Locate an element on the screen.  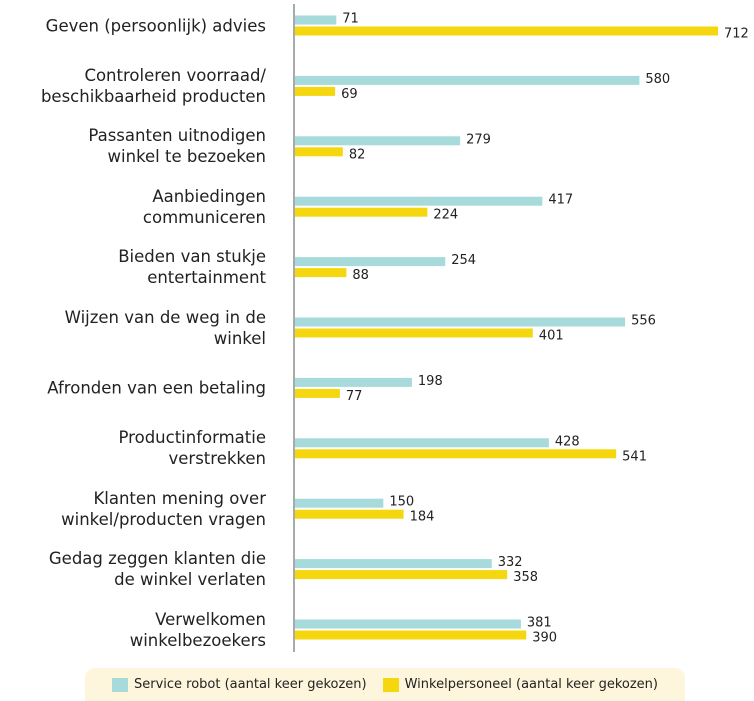
category-label: Aanbiedingen communiceren is located at coordinates (204, 206).